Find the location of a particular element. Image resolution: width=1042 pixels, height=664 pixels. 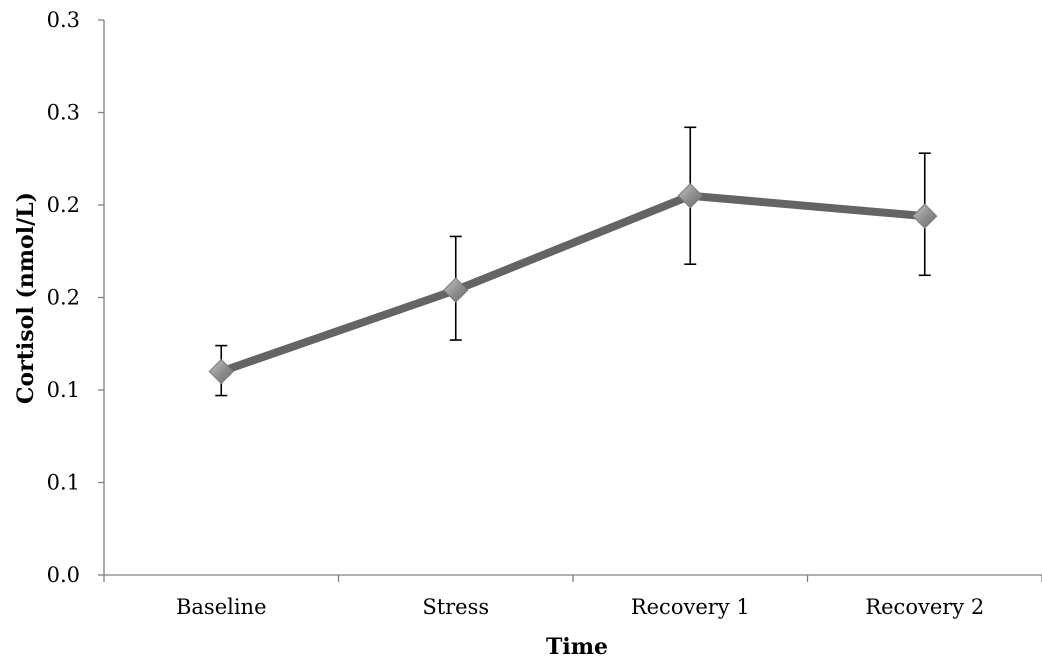

y-axis: 0.0 0.1 0.1 0.2 0.2 0.3 0.3 is located at coordinates (76, 297).